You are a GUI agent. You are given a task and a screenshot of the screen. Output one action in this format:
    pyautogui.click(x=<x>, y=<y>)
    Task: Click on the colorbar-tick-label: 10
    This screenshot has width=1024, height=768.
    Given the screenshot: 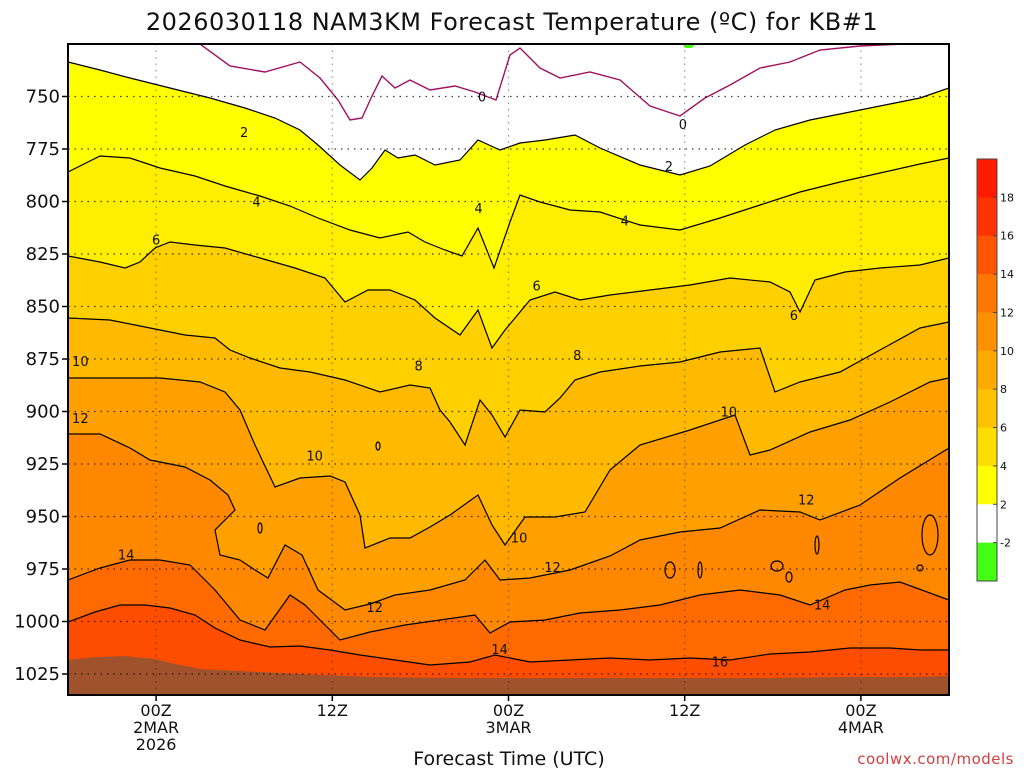 What is the action you would take?
    pyautogui.click(x=1007, y=351)
    